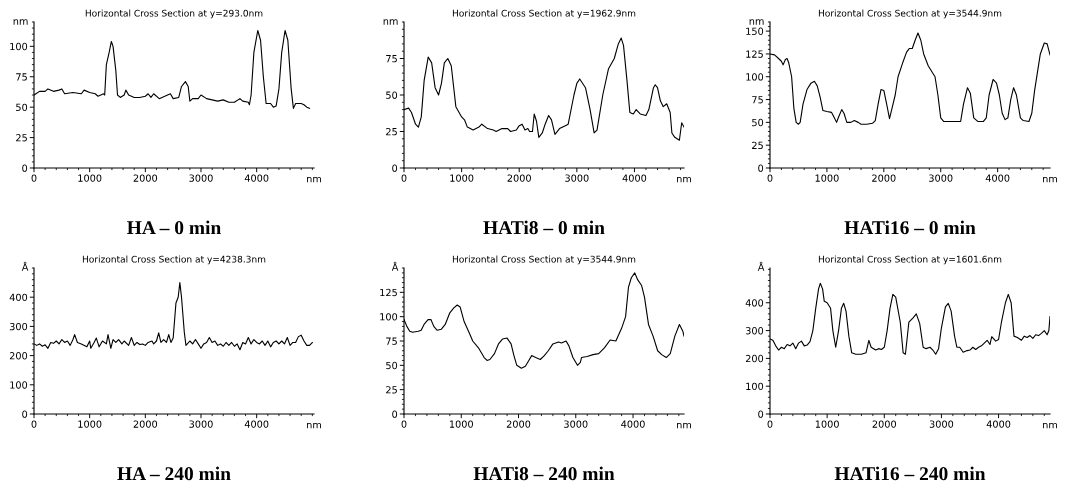  What do you see at coordinates (544, 227) in the screenshot?
I see `text: HATi8 – 0 min` at bounding box center [544, 227].